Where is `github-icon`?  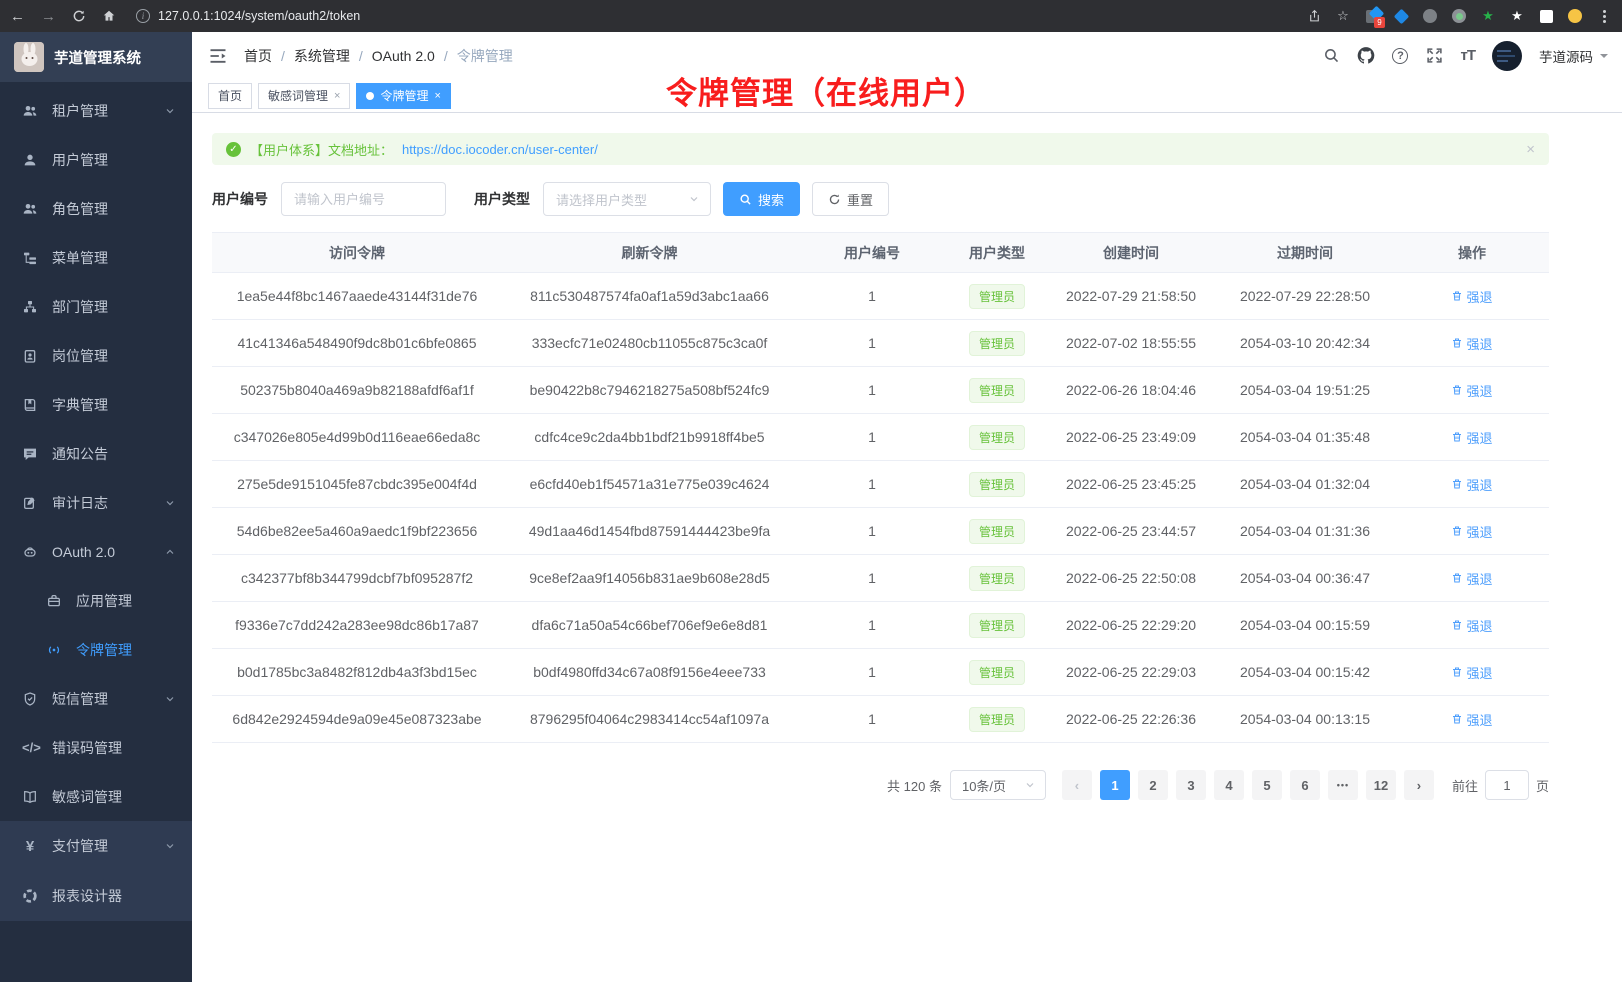 github-icon is located at coordinates (1366, 56).